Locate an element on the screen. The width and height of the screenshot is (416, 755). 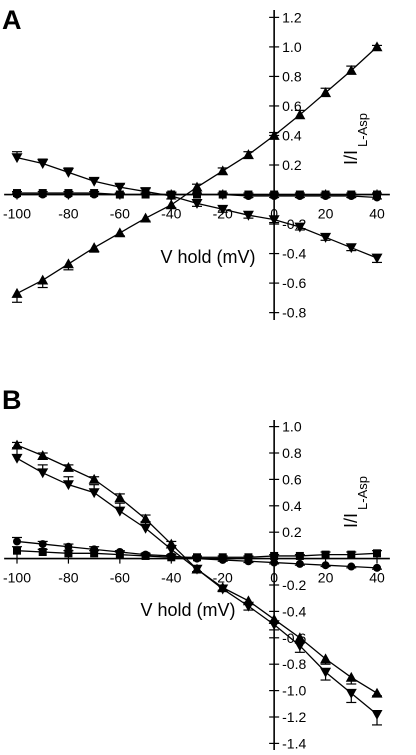
x-tick-label: -60 is located at coordinates (120, 578).